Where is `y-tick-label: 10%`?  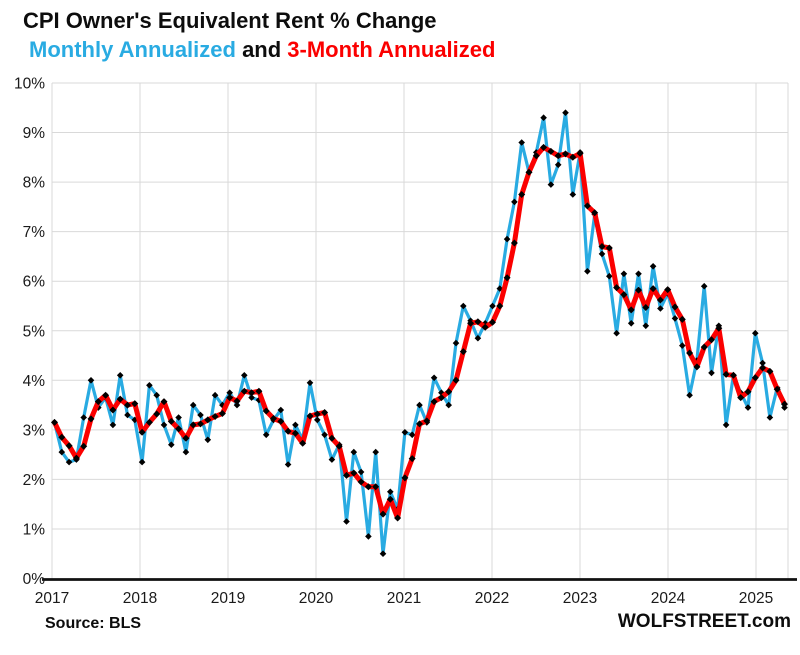
y-tick-label: 10% is located at coordinates (29, 84).